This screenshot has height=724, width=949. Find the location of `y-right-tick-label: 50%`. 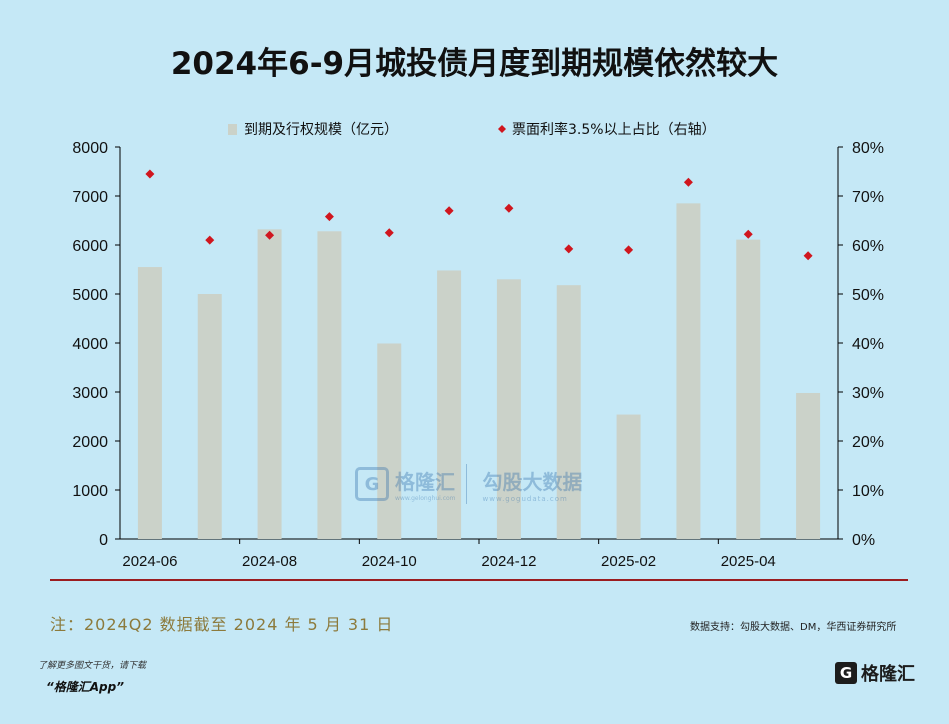

y-right-tick-label: 50% is located at coordinates (868, 295).